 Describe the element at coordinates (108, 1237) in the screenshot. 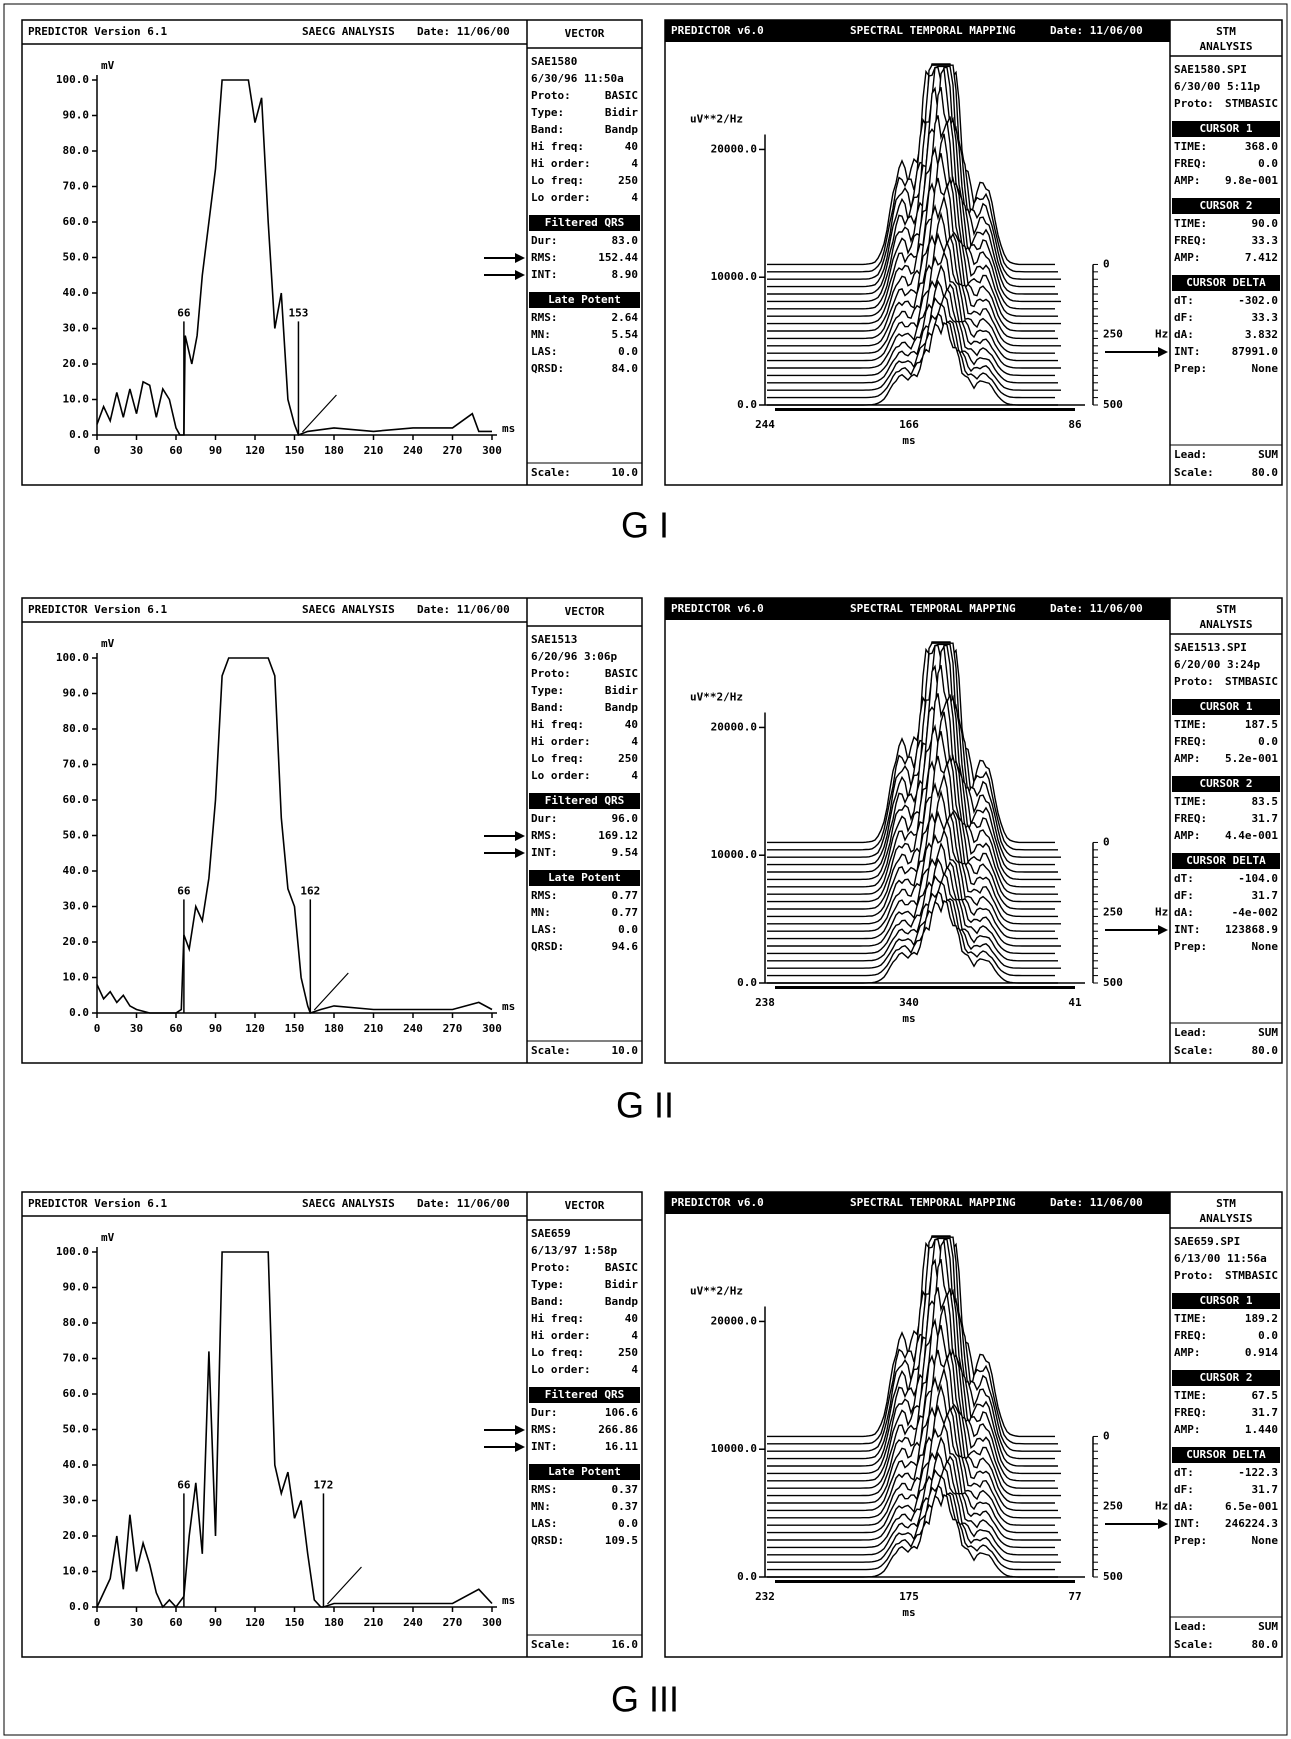

I see `y-axis-label: mV` at that location.